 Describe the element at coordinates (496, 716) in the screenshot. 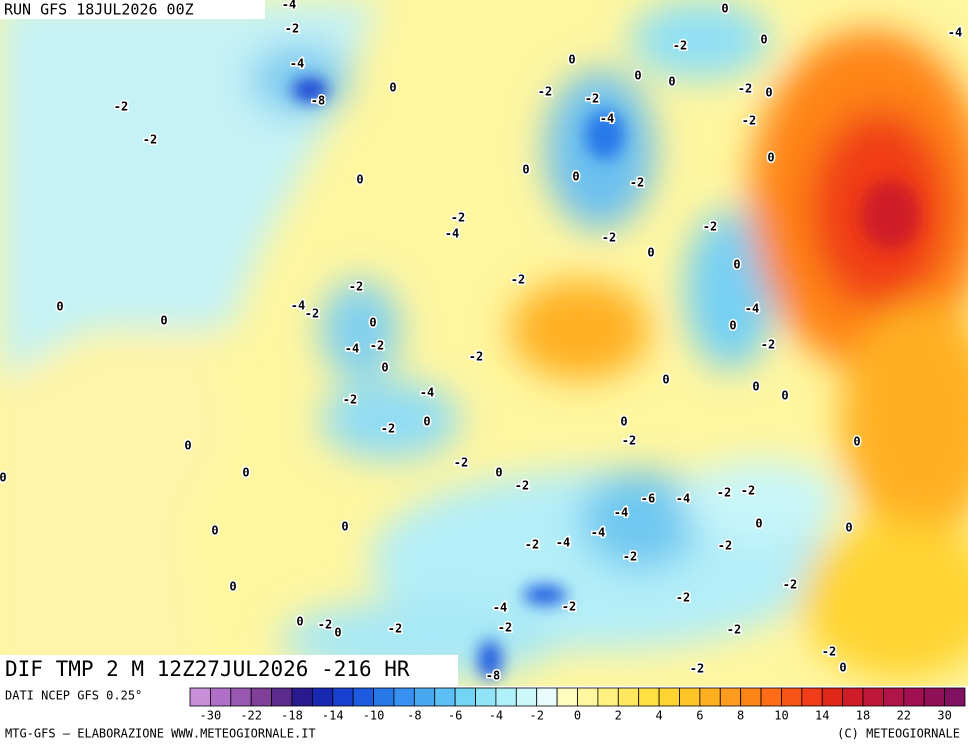

I see `colorbar-tick-label: -4` at that location.